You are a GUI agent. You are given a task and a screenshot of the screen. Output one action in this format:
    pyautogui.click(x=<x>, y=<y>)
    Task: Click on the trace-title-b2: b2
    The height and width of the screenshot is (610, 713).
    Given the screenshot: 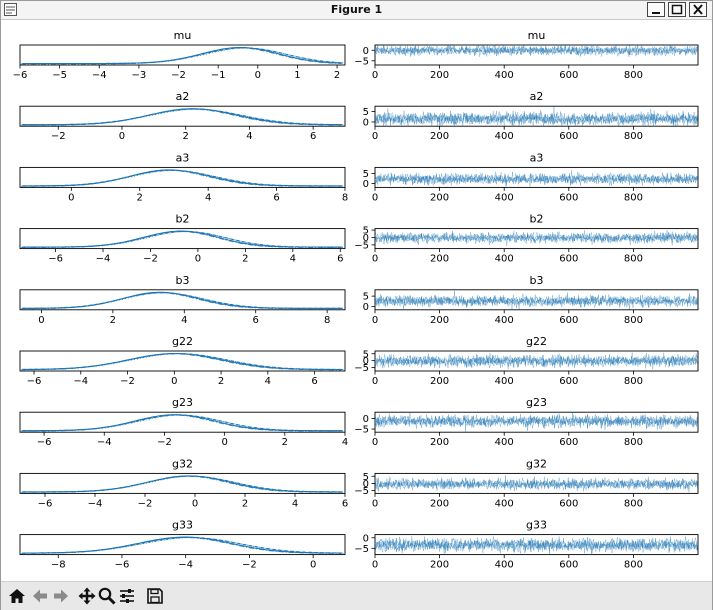 What is the action you would take?
    pyautogui.click(x=537, y=219)
    